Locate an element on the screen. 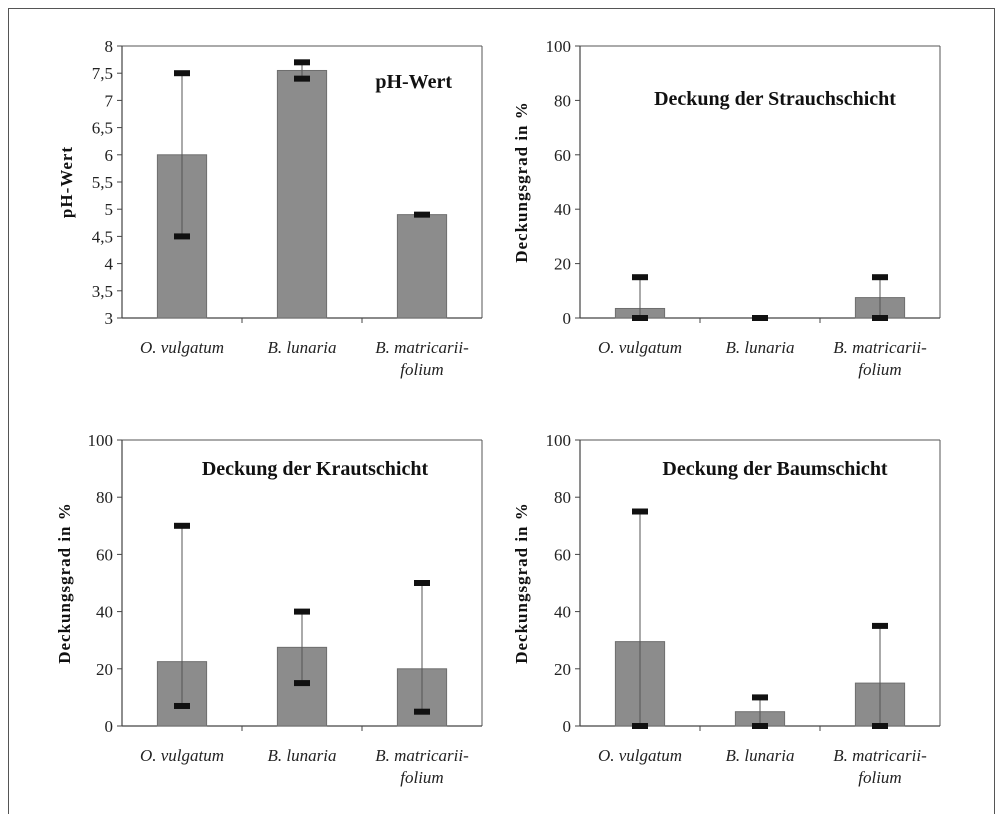  y-tick-label: 5 is located at coordinates (109, 209).